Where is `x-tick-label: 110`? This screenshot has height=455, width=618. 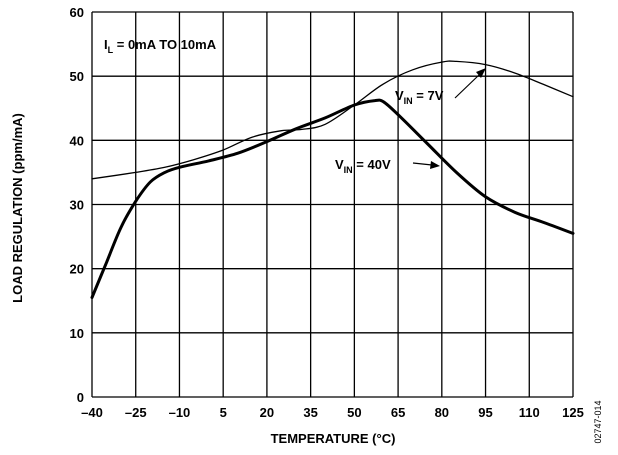 x-tick-label: 110 is located at coordinates (529, 412).